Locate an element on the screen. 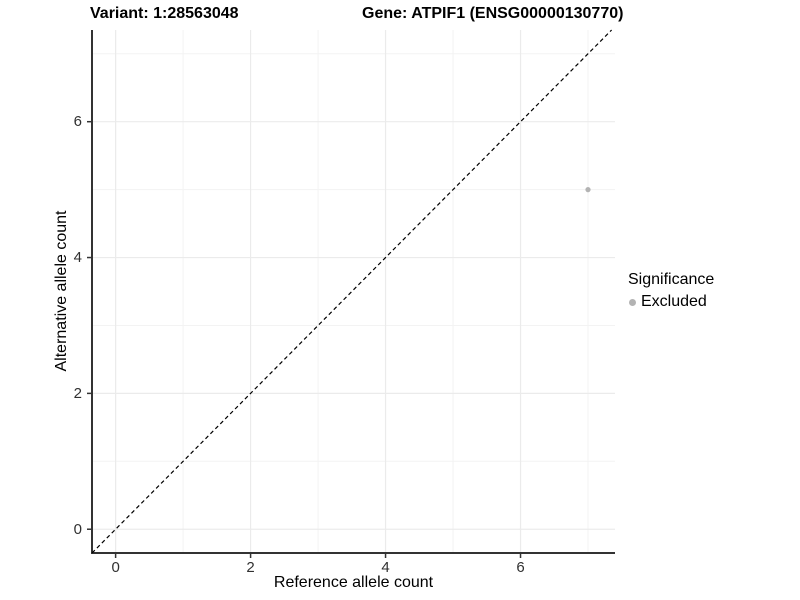 The image size is (800, 600). x-tick-label: 6 is located at coordinates (520, 567).